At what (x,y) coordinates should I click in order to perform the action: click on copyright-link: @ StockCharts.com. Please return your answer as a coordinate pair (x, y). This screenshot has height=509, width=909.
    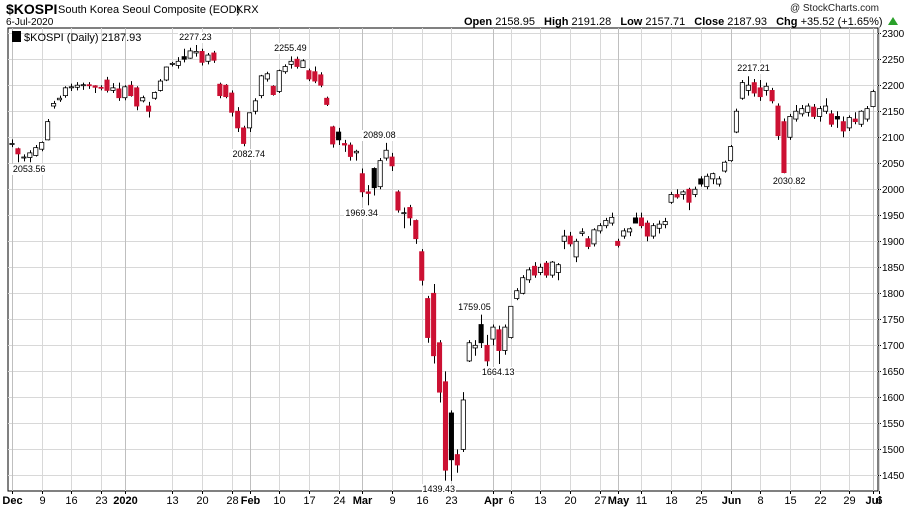
    Looking at the image, I should click on (834, 8).